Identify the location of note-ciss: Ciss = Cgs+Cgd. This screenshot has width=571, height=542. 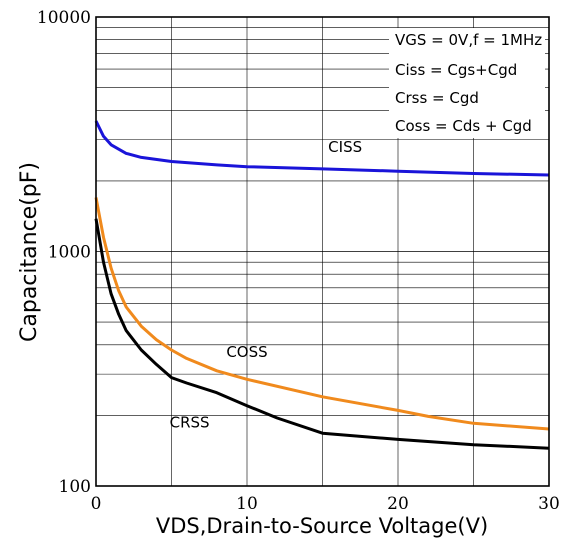
(456, 70).